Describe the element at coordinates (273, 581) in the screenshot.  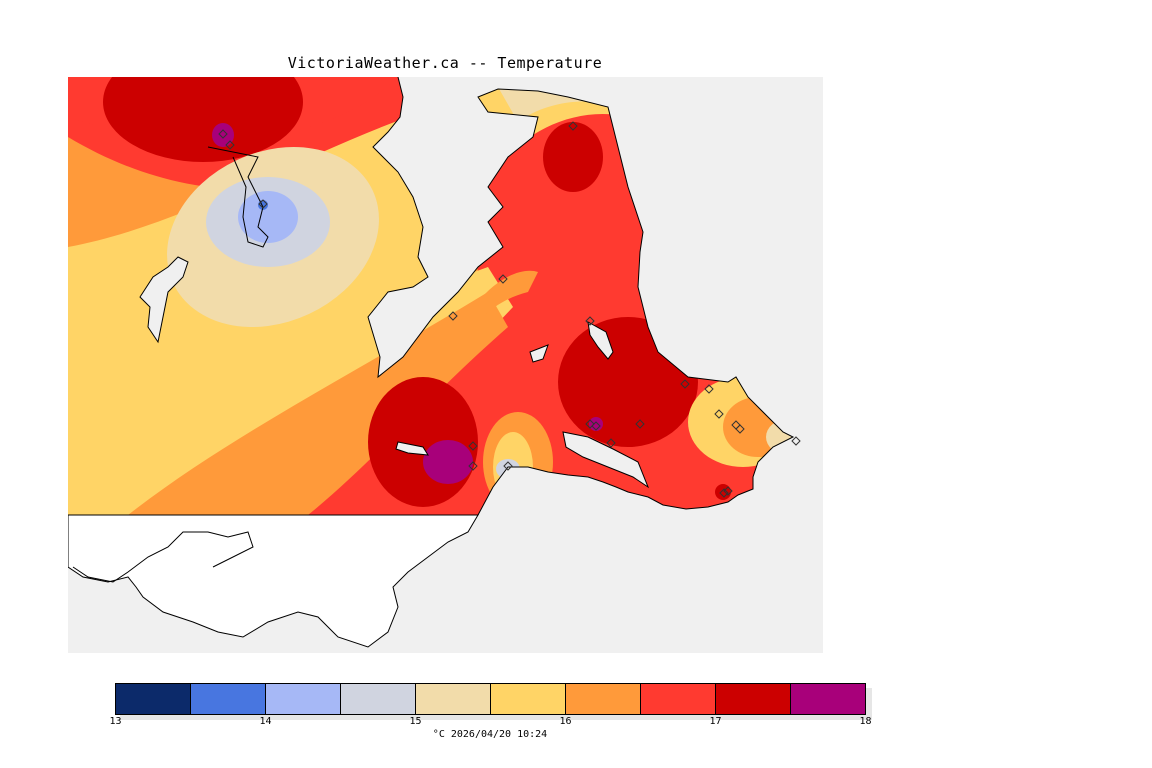
I see `south-shore-land` at that location.